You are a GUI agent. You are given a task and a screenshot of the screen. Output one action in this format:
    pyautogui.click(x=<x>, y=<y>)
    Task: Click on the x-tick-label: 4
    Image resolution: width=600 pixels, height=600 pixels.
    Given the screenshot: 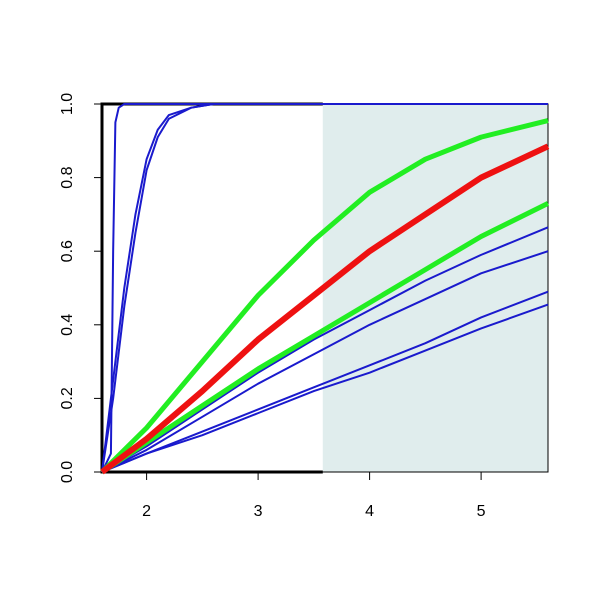 What is the action you would take?
    pyautogui.click(x=369, y=511)
    